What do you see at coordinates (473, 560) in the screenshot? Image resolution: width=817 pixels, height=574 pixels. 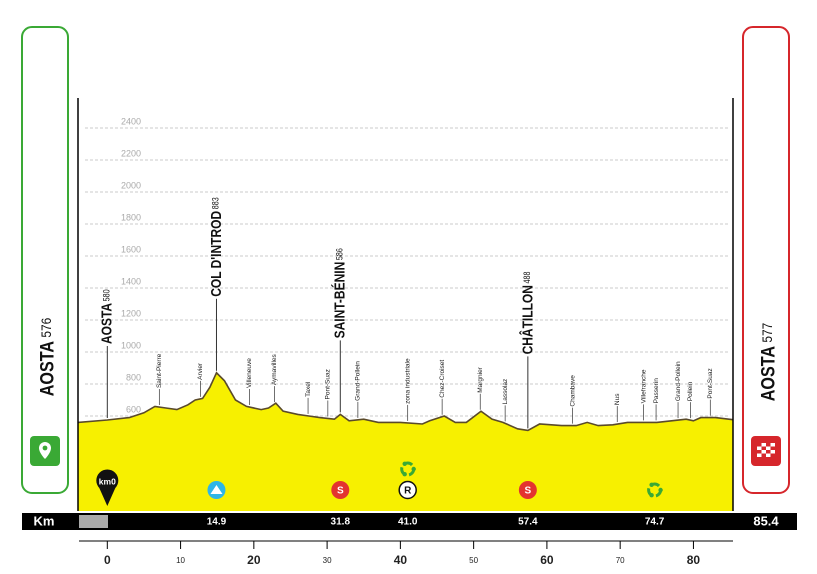 I see `x-tick-label: 50` at bounding box center [473, 560].